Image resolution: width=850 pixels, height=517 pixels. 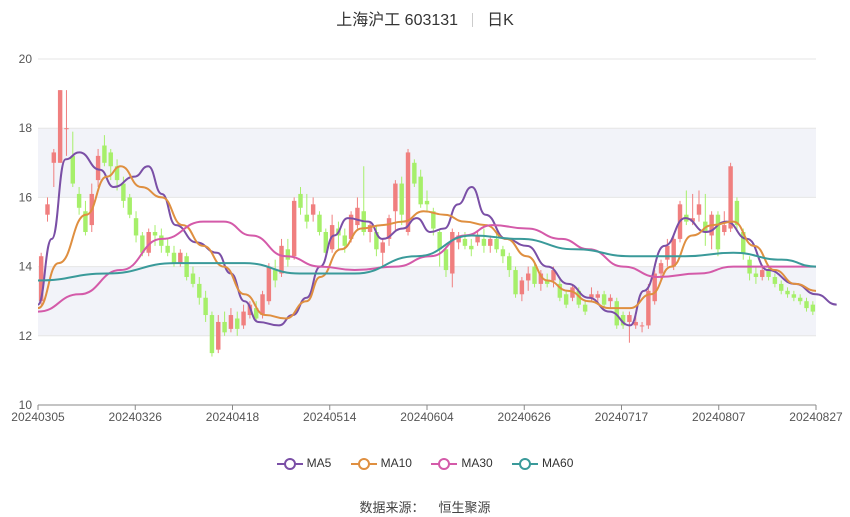 I want to click on data-source: 数据来源： 恒生聚源, so click(x=425, y=506).